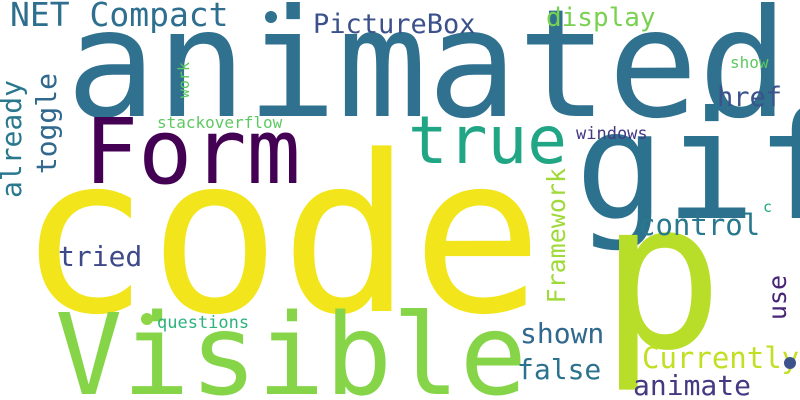 This screenshot has width=800, height=400. What do you see at coordinates (203, 323) in the screenshot?
I see `word-questions: questions` at bounding box center [203, 323].